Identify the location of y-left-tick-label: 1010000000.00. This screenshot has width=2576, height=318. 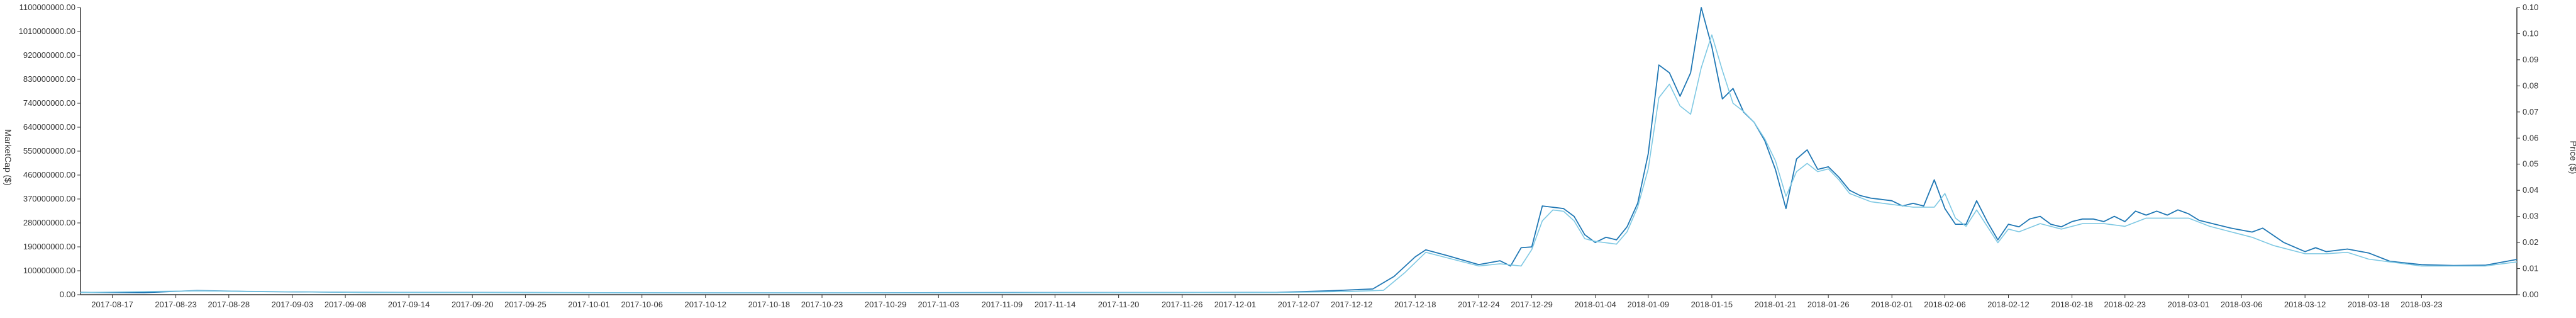
(47, 31).